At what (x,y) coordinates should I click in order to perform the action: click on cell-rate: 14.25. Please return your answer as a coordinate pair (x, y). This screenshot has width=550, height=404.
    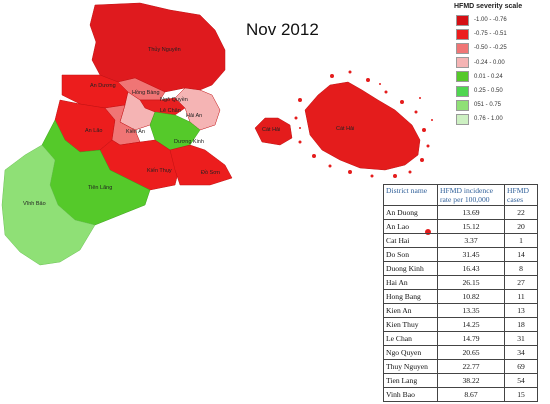
    Looking at the image, I should click on (471, 324).